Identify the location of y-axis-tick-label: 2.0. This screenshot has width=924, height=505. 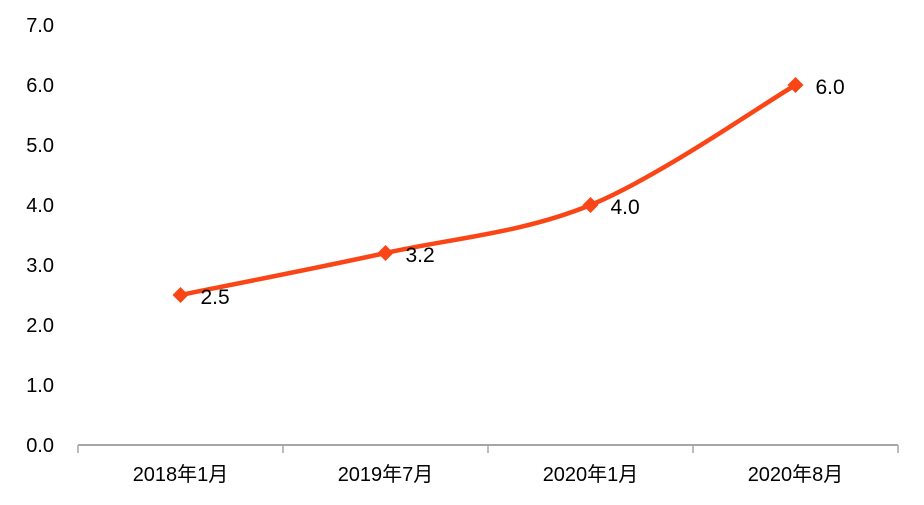
(40, 326).